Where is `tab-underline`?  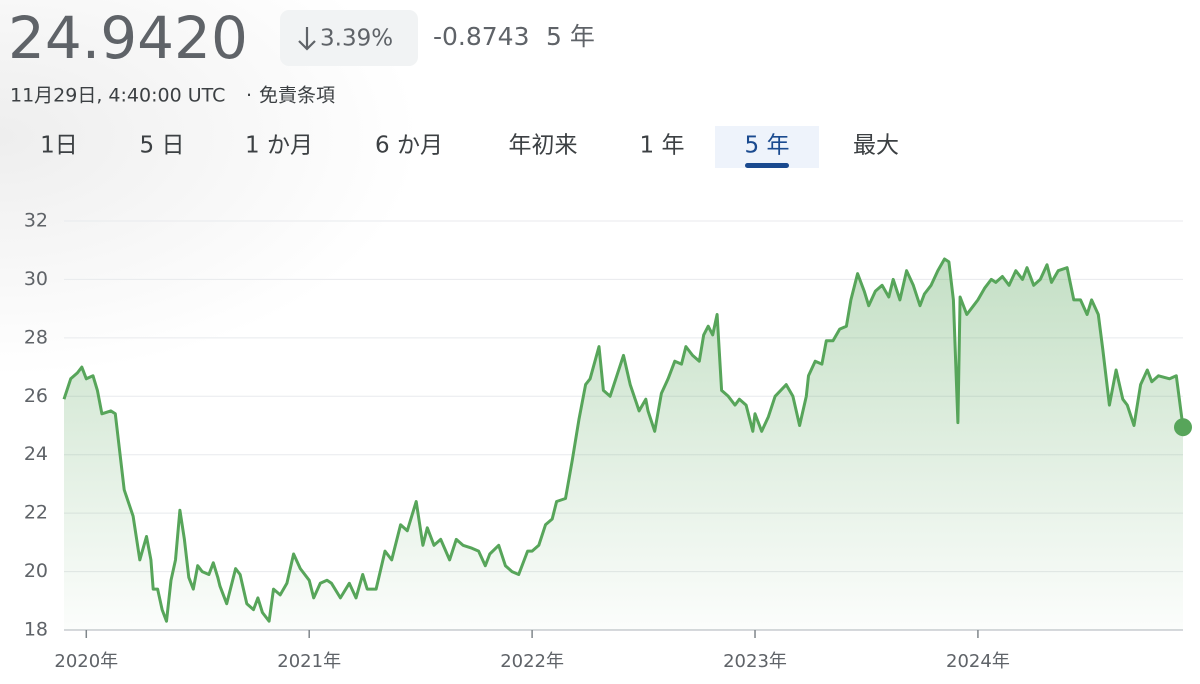
tab-underline is located at coordinates (767, 165).